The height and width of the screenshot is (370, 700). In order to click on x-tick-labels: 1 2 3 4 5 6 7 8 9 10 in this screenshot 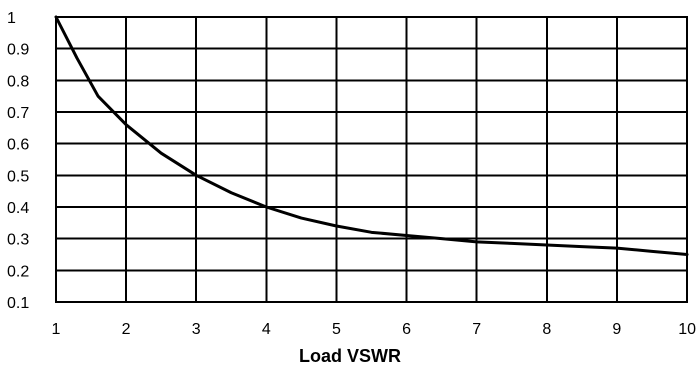, I will do `click(374, 329)`.